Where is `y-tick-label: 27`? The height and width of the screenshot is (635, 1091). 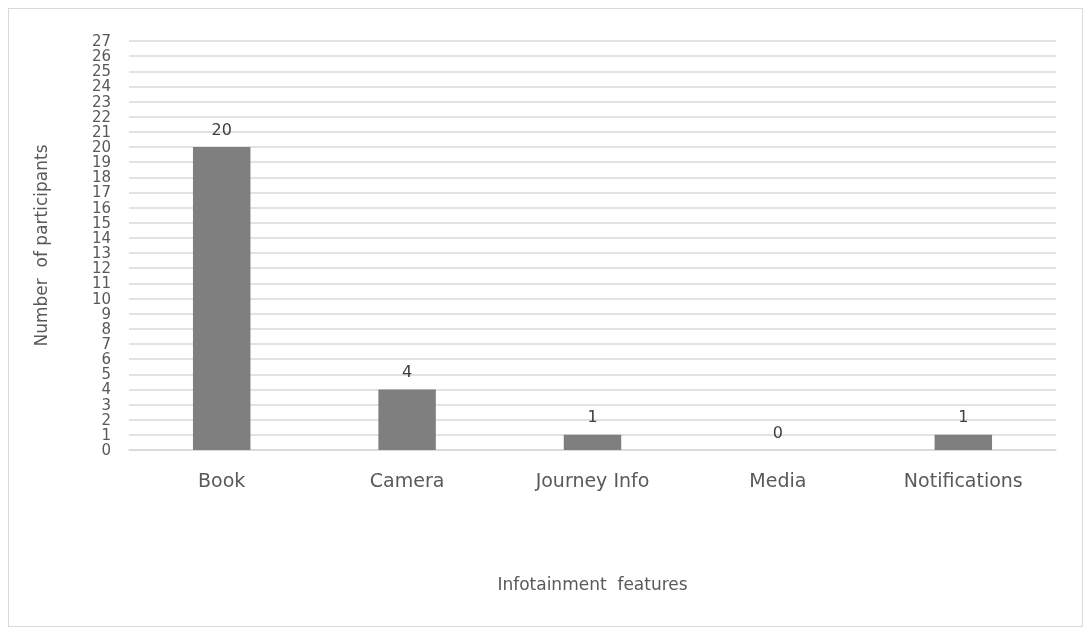
y-tick-label: 27 is located at coordinates (101, 41).